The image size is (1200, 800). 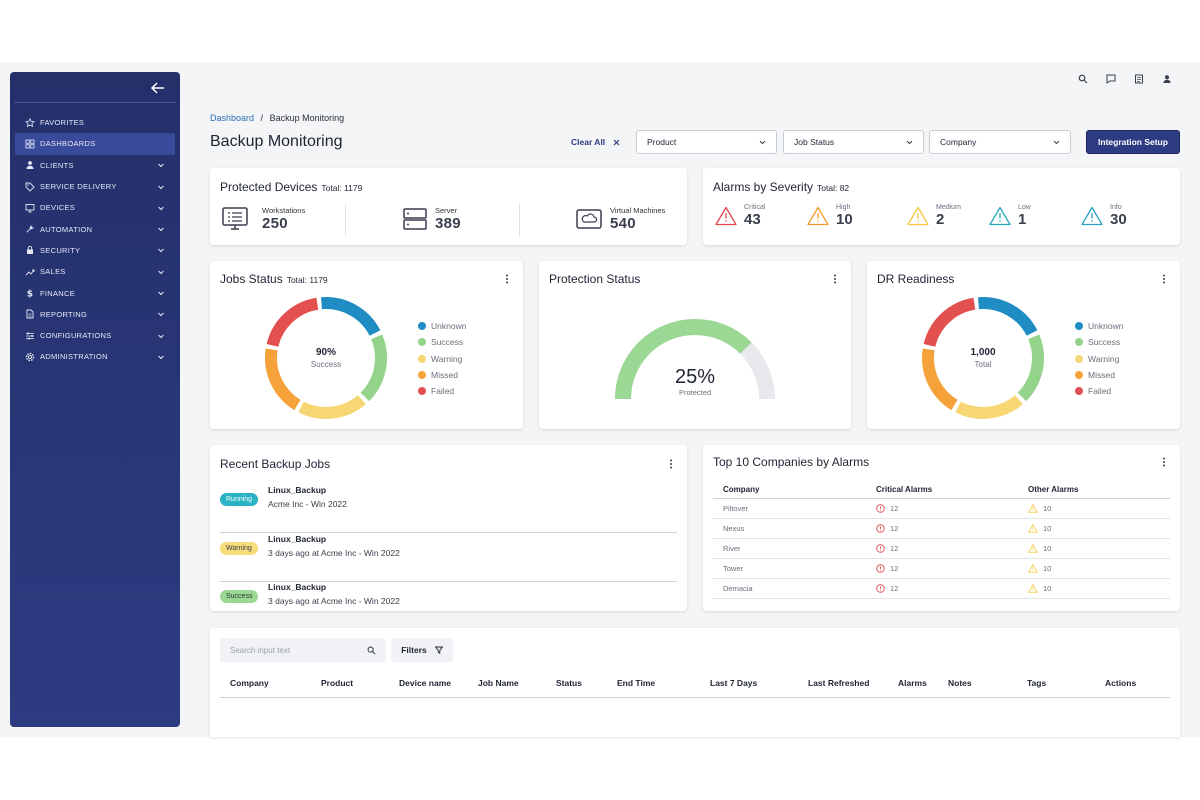 What do you see at coordinates (960, 683) in the screenshot?
I see `column-header-notes: Notes` at bounding box center [960, 683].